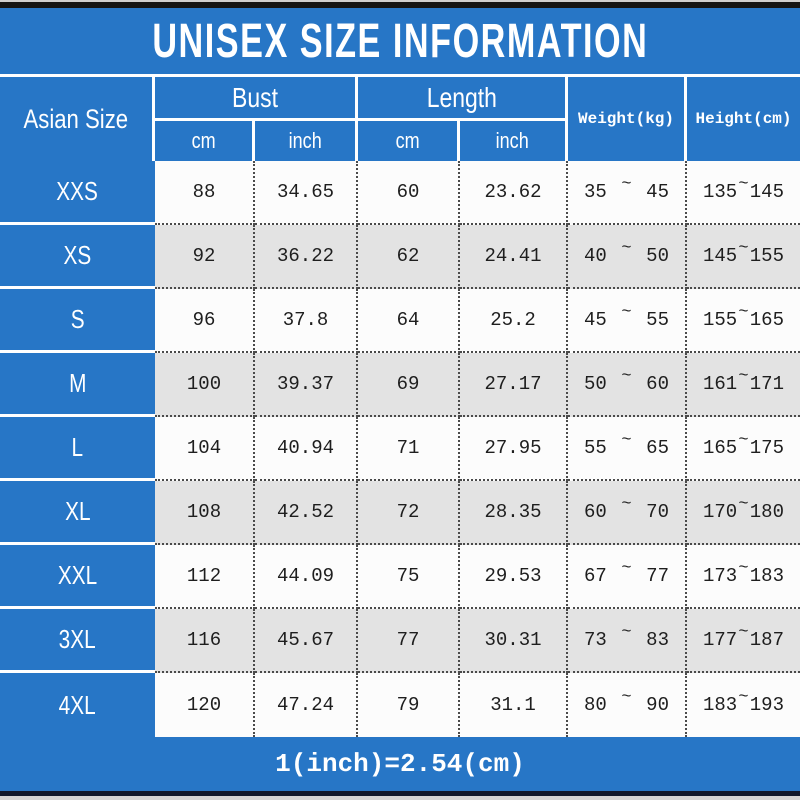 The width and height of the screenshot is (800, 800). Describe the element at coordinates (595, 192) in the screenshot. I see `weight-min: 35` at that location.